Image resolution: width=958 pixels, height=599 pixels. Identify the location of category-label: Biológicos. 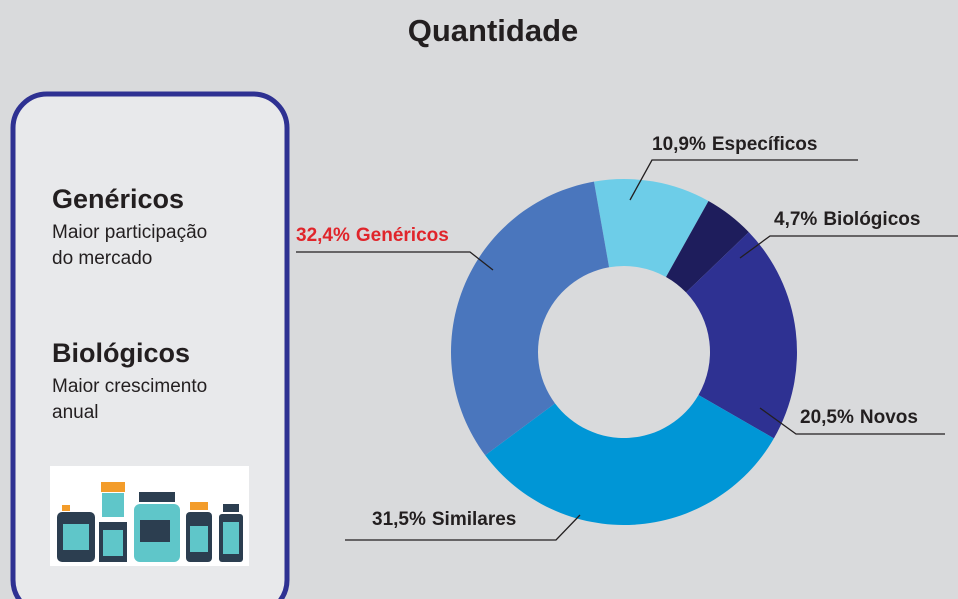
(871, 219).